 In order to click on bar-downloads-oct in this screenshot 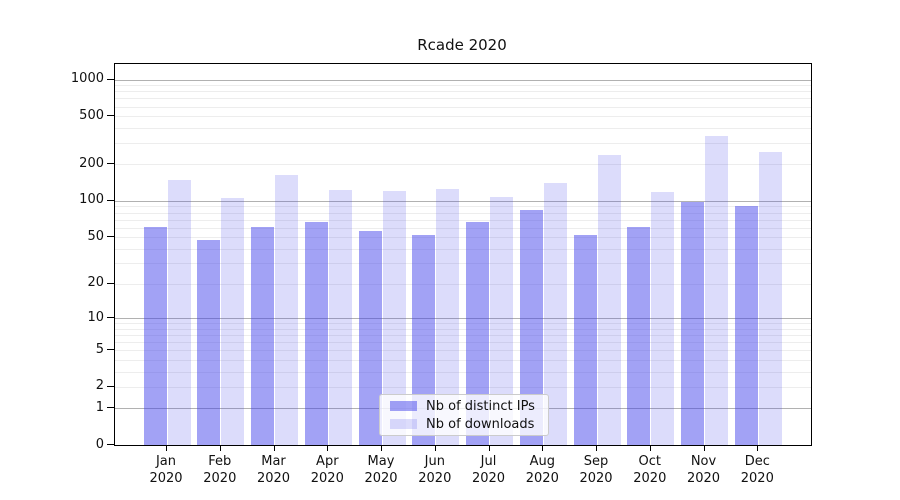, I will do `click(663, 318)`.